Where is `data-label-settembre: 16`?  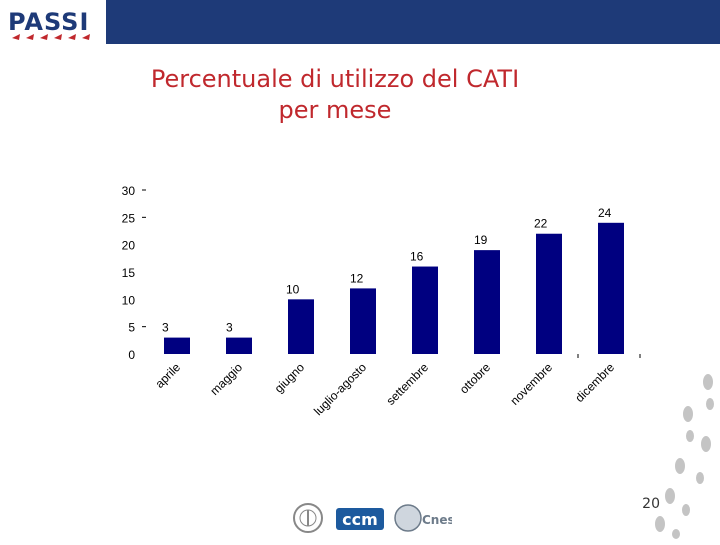 data-label-settembre: 16 is located at coordinates (417, 257).